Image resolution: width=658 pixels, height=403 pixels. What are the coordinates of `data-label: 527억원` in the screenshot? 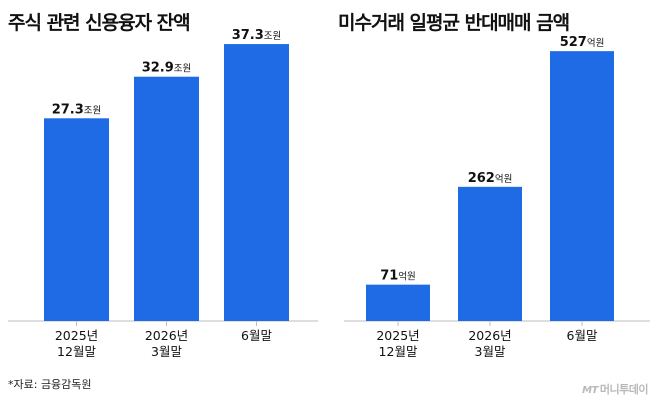 It's located at (582, 42).